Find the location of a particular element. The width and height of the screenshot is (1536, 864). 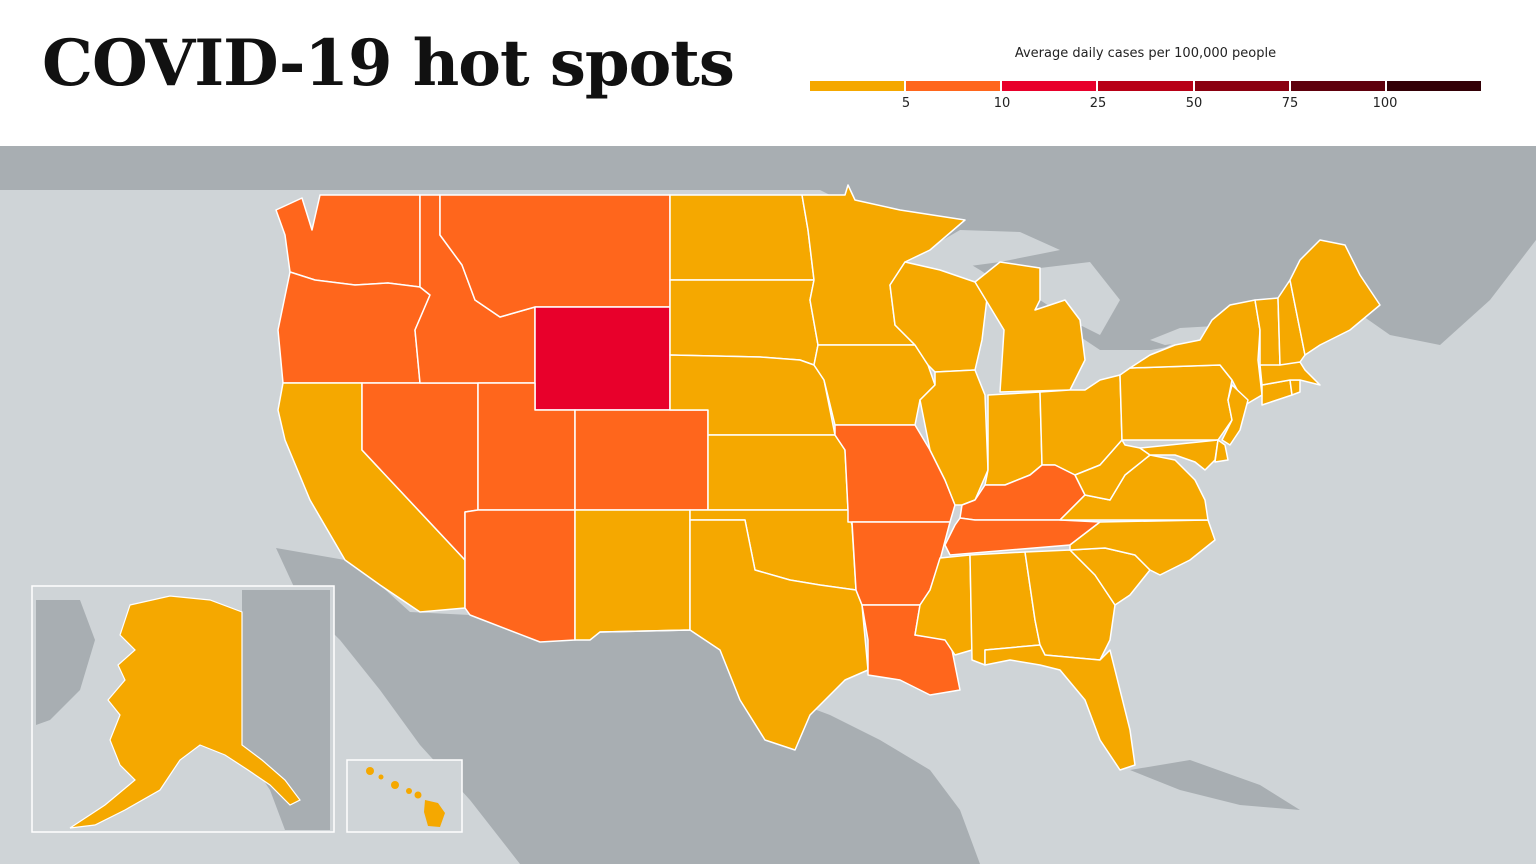

state-illinois is located at coordinates (954, 437).